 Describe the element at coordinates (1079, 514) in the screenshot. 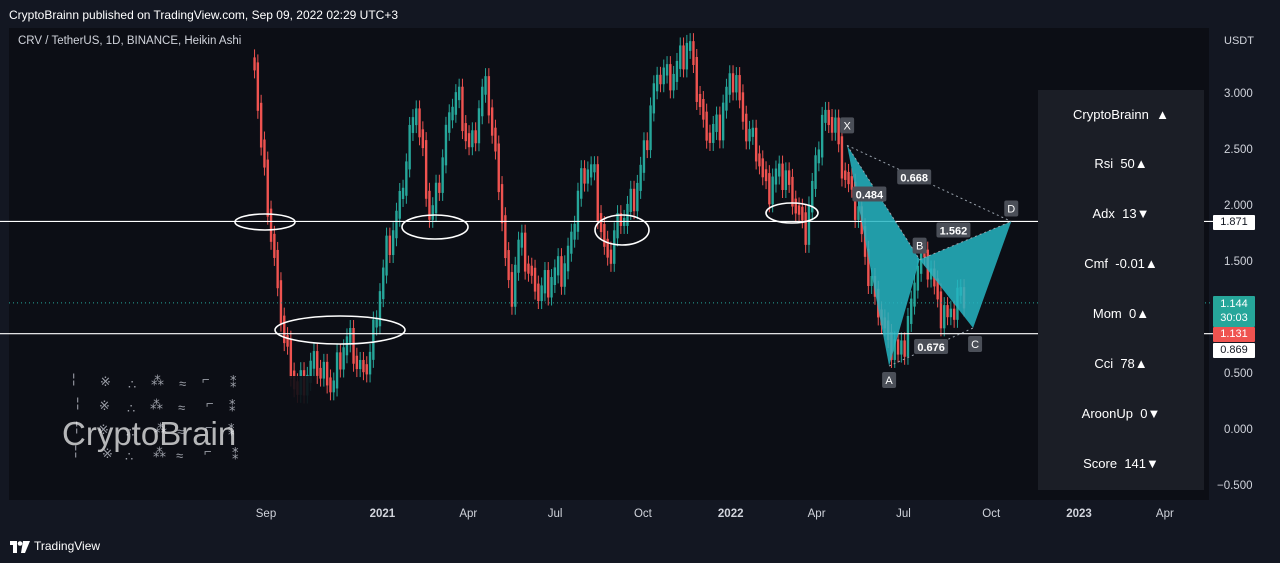

I see `time-tick: 2023` at that location.